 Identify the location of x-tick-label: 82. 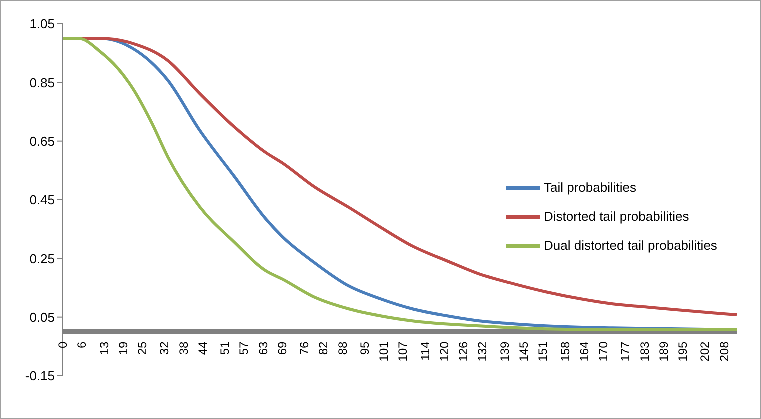
(323, 348).